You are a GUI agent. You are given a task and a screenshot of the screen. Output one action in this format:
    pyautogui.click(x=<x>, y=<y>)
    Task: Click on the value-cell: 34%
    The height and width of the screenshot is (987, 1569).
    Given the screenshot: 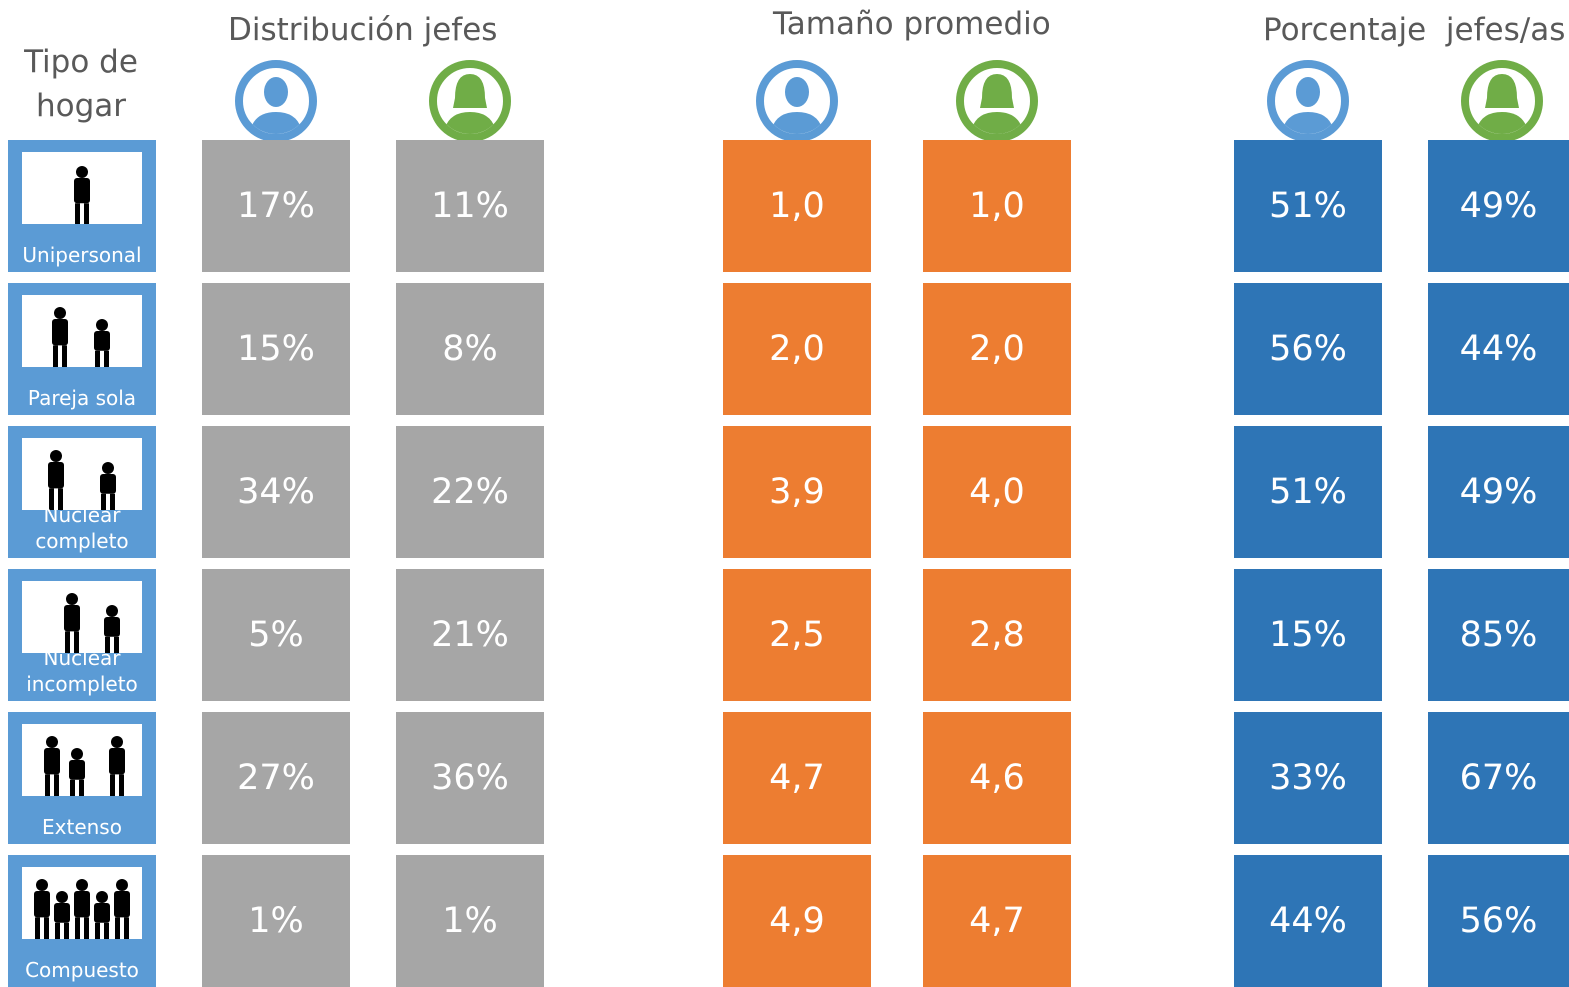 What is the action you would take?
    pyautogui.click(x=276, y=492)
    